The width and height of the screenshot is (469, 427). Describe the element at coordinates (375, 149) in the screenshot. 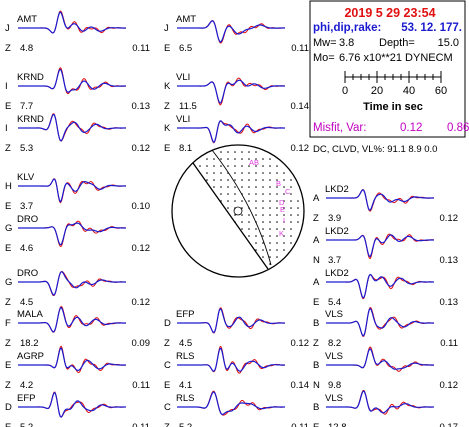

I see `solution-percentages: DC, CLVD, VL%: 91.1 8.9 0.0` at that location.